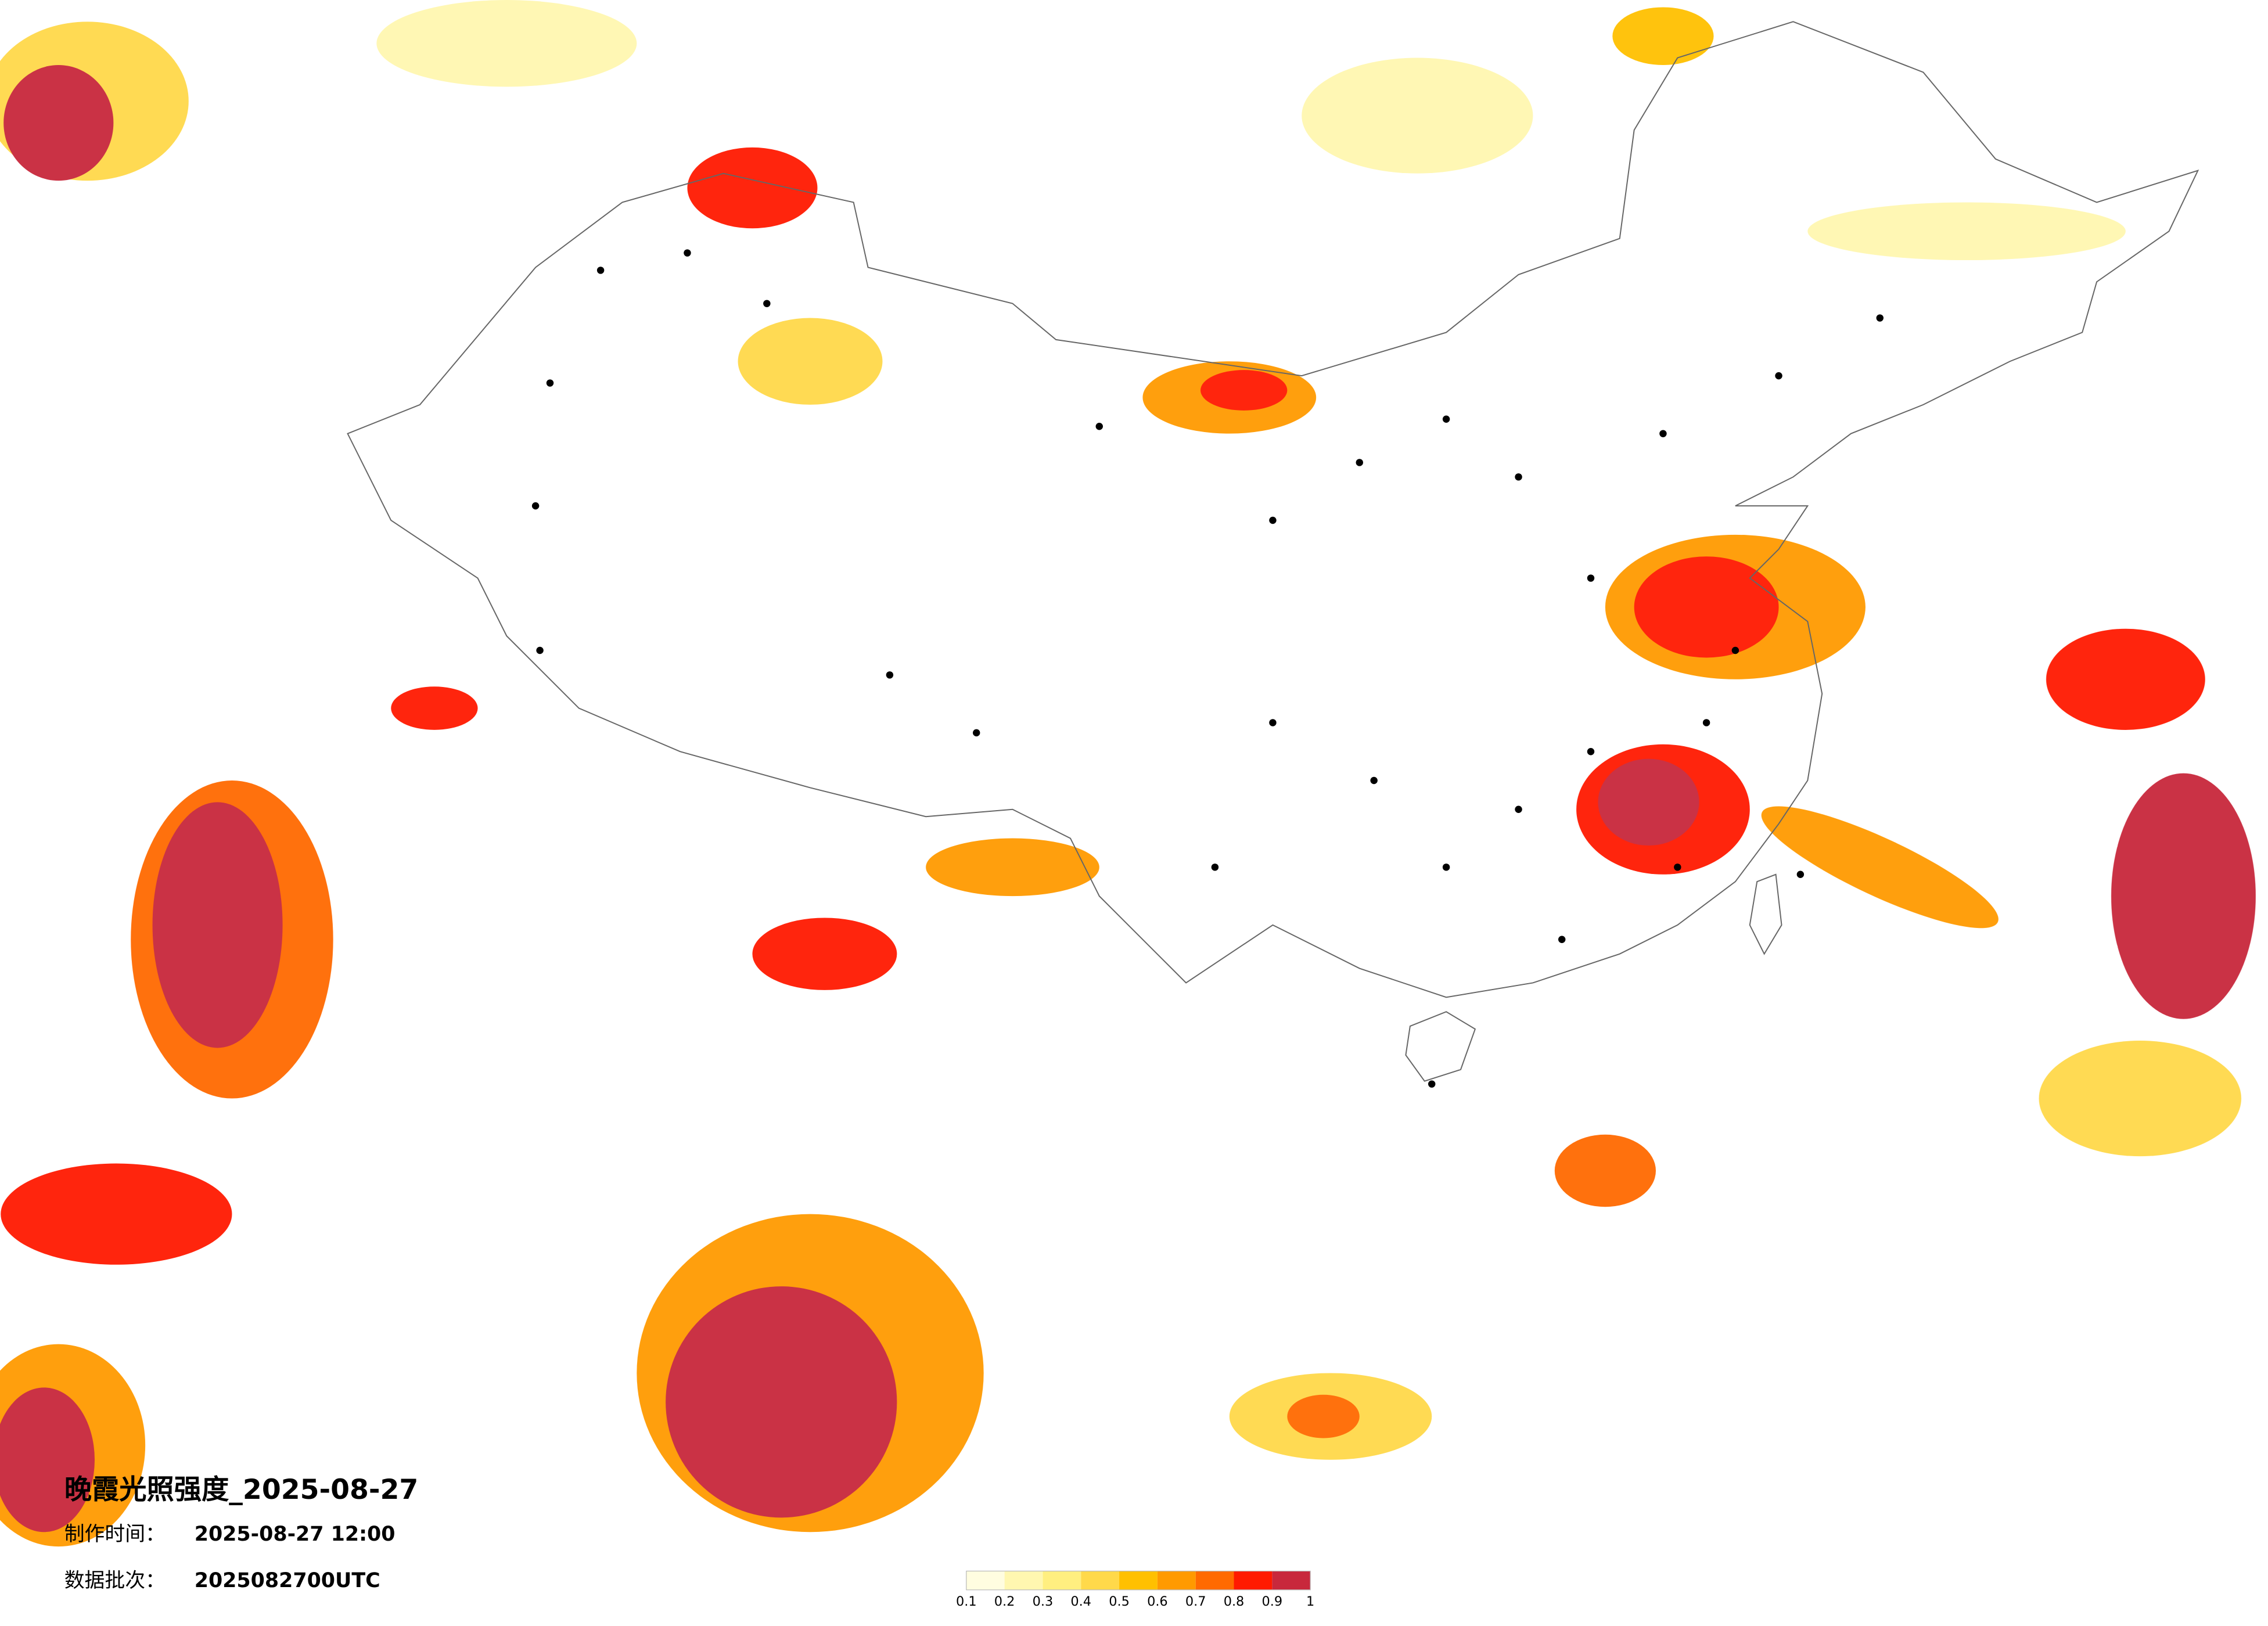  Describe the element at coordinates (1234, 1601) in the screenshot. I see `legend-tick-label: 0.8` at that location.